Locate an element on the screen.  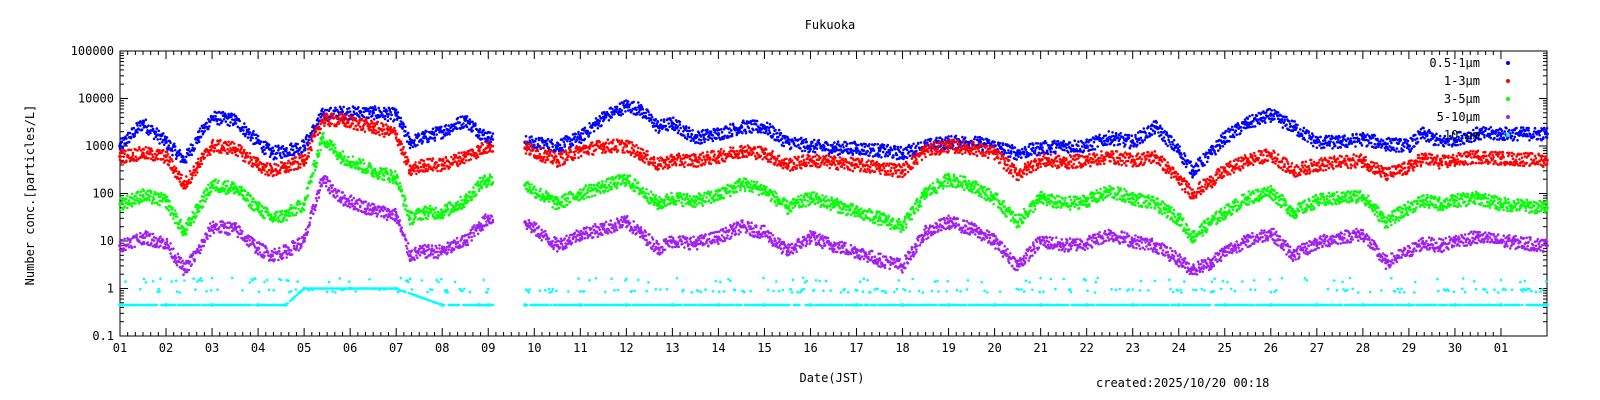
x-tick-label: 08 is located at coordinates (442, 348).